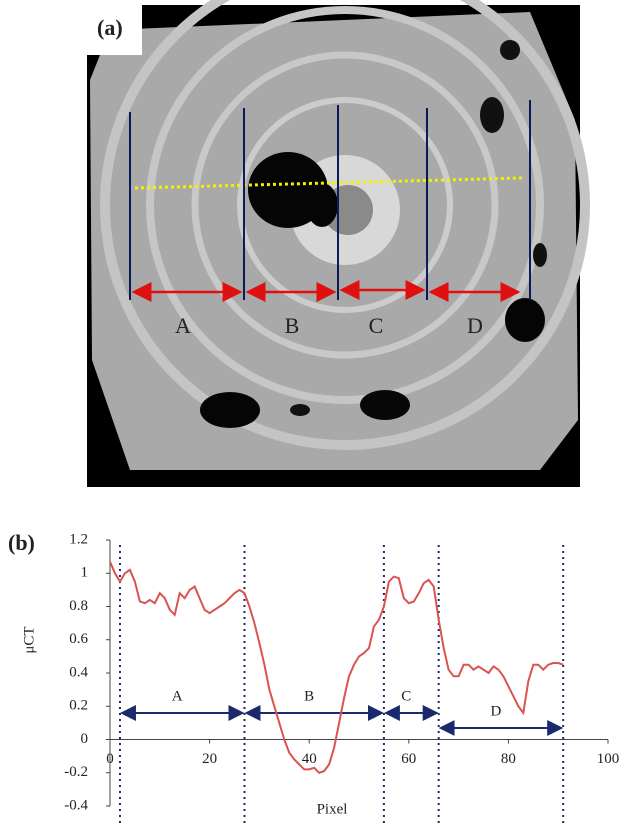 This screenshot has width=641, height=826. I want to click on x-tick-label: 100, so click(608, 759).